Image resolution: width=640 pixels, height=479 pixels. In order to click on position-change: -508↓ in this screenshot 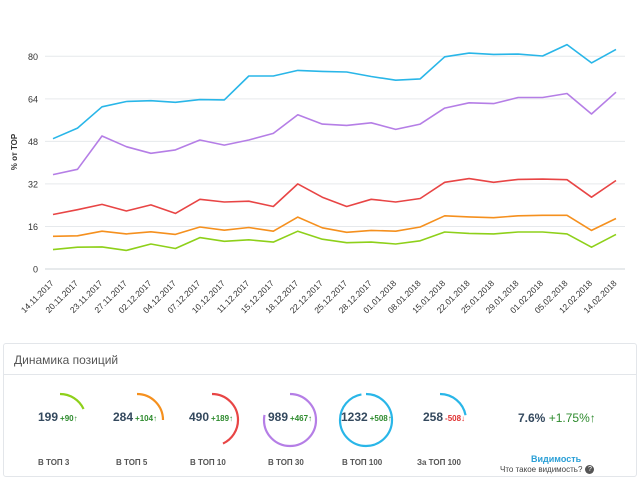, I will do `click(455, 418)`.